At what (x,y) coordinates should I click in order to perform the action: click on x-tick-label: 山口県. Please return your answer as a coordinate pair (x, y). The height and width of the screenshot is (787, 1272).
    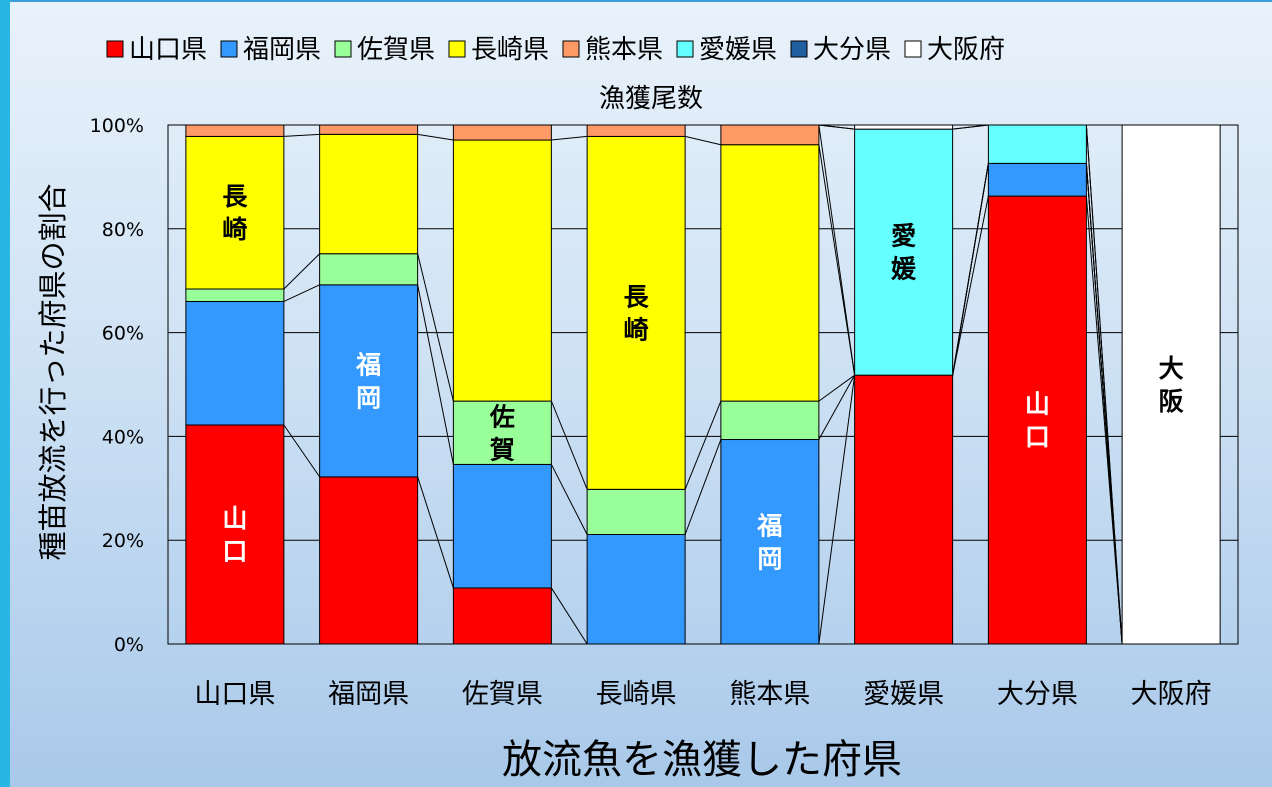
    Looking at the image, I should click on (234, 694).